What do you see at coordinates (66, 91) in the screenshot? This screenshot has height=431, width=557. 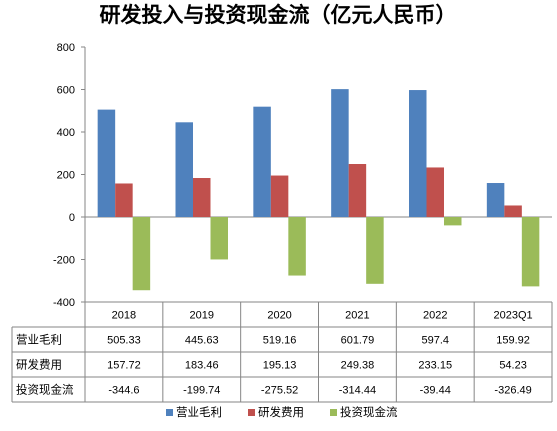 I see `y-tick-label: 600` at bounding box center [66, 91].